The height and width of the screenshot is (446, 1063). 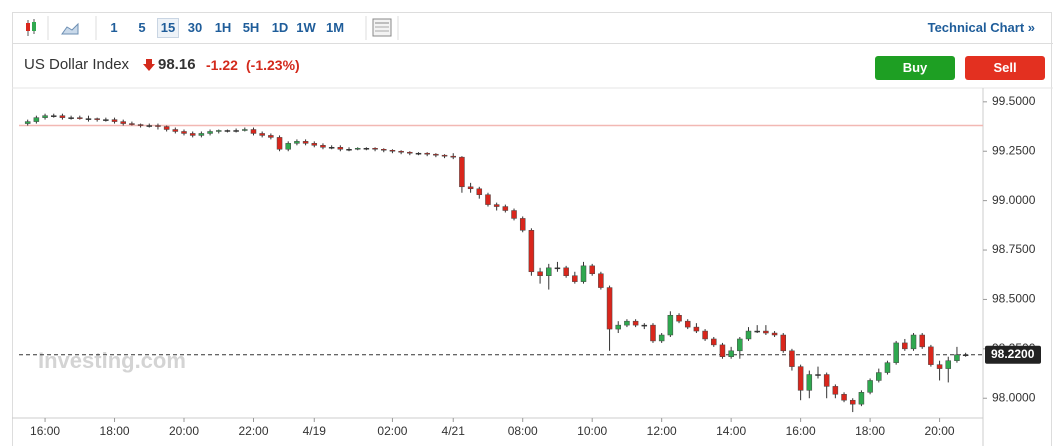 What do you see at coordinates (1005, 68) in the screenshot?
I see `sell-button: Sell` at bounding box center [1005, 68].